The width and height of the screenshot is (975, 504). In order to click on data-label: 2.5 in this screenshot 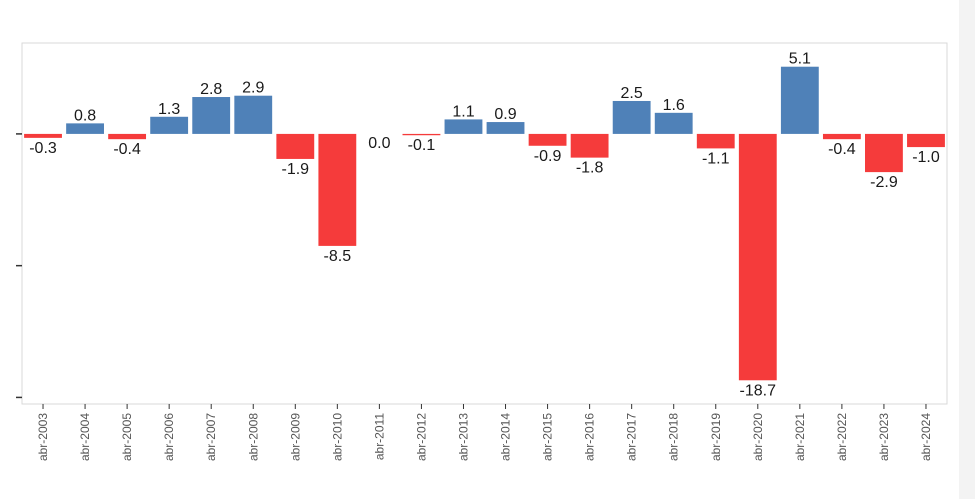, I will do `click(632, 93)`.